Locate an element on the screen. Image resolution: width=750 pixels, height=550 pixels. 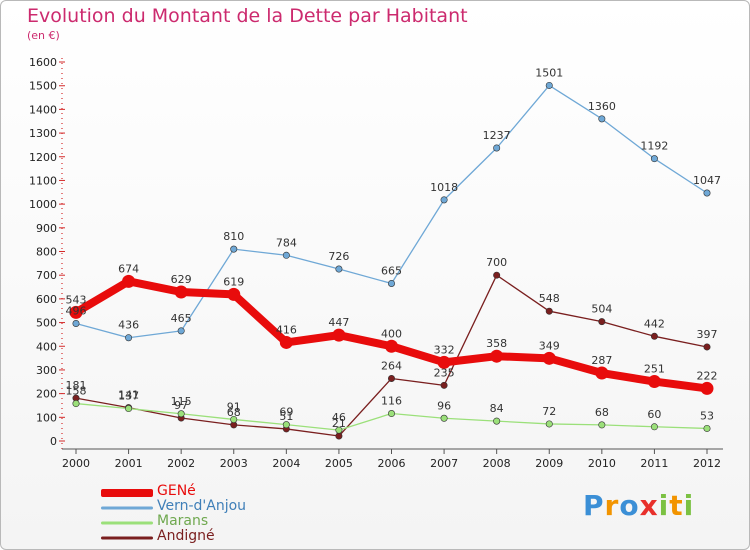
data-label: 68 is located at coordinates (602, 412).